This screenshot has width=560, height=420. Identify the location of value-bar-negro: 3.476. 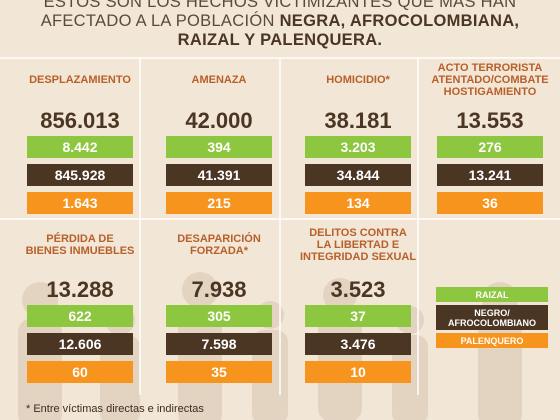
(358, 344).